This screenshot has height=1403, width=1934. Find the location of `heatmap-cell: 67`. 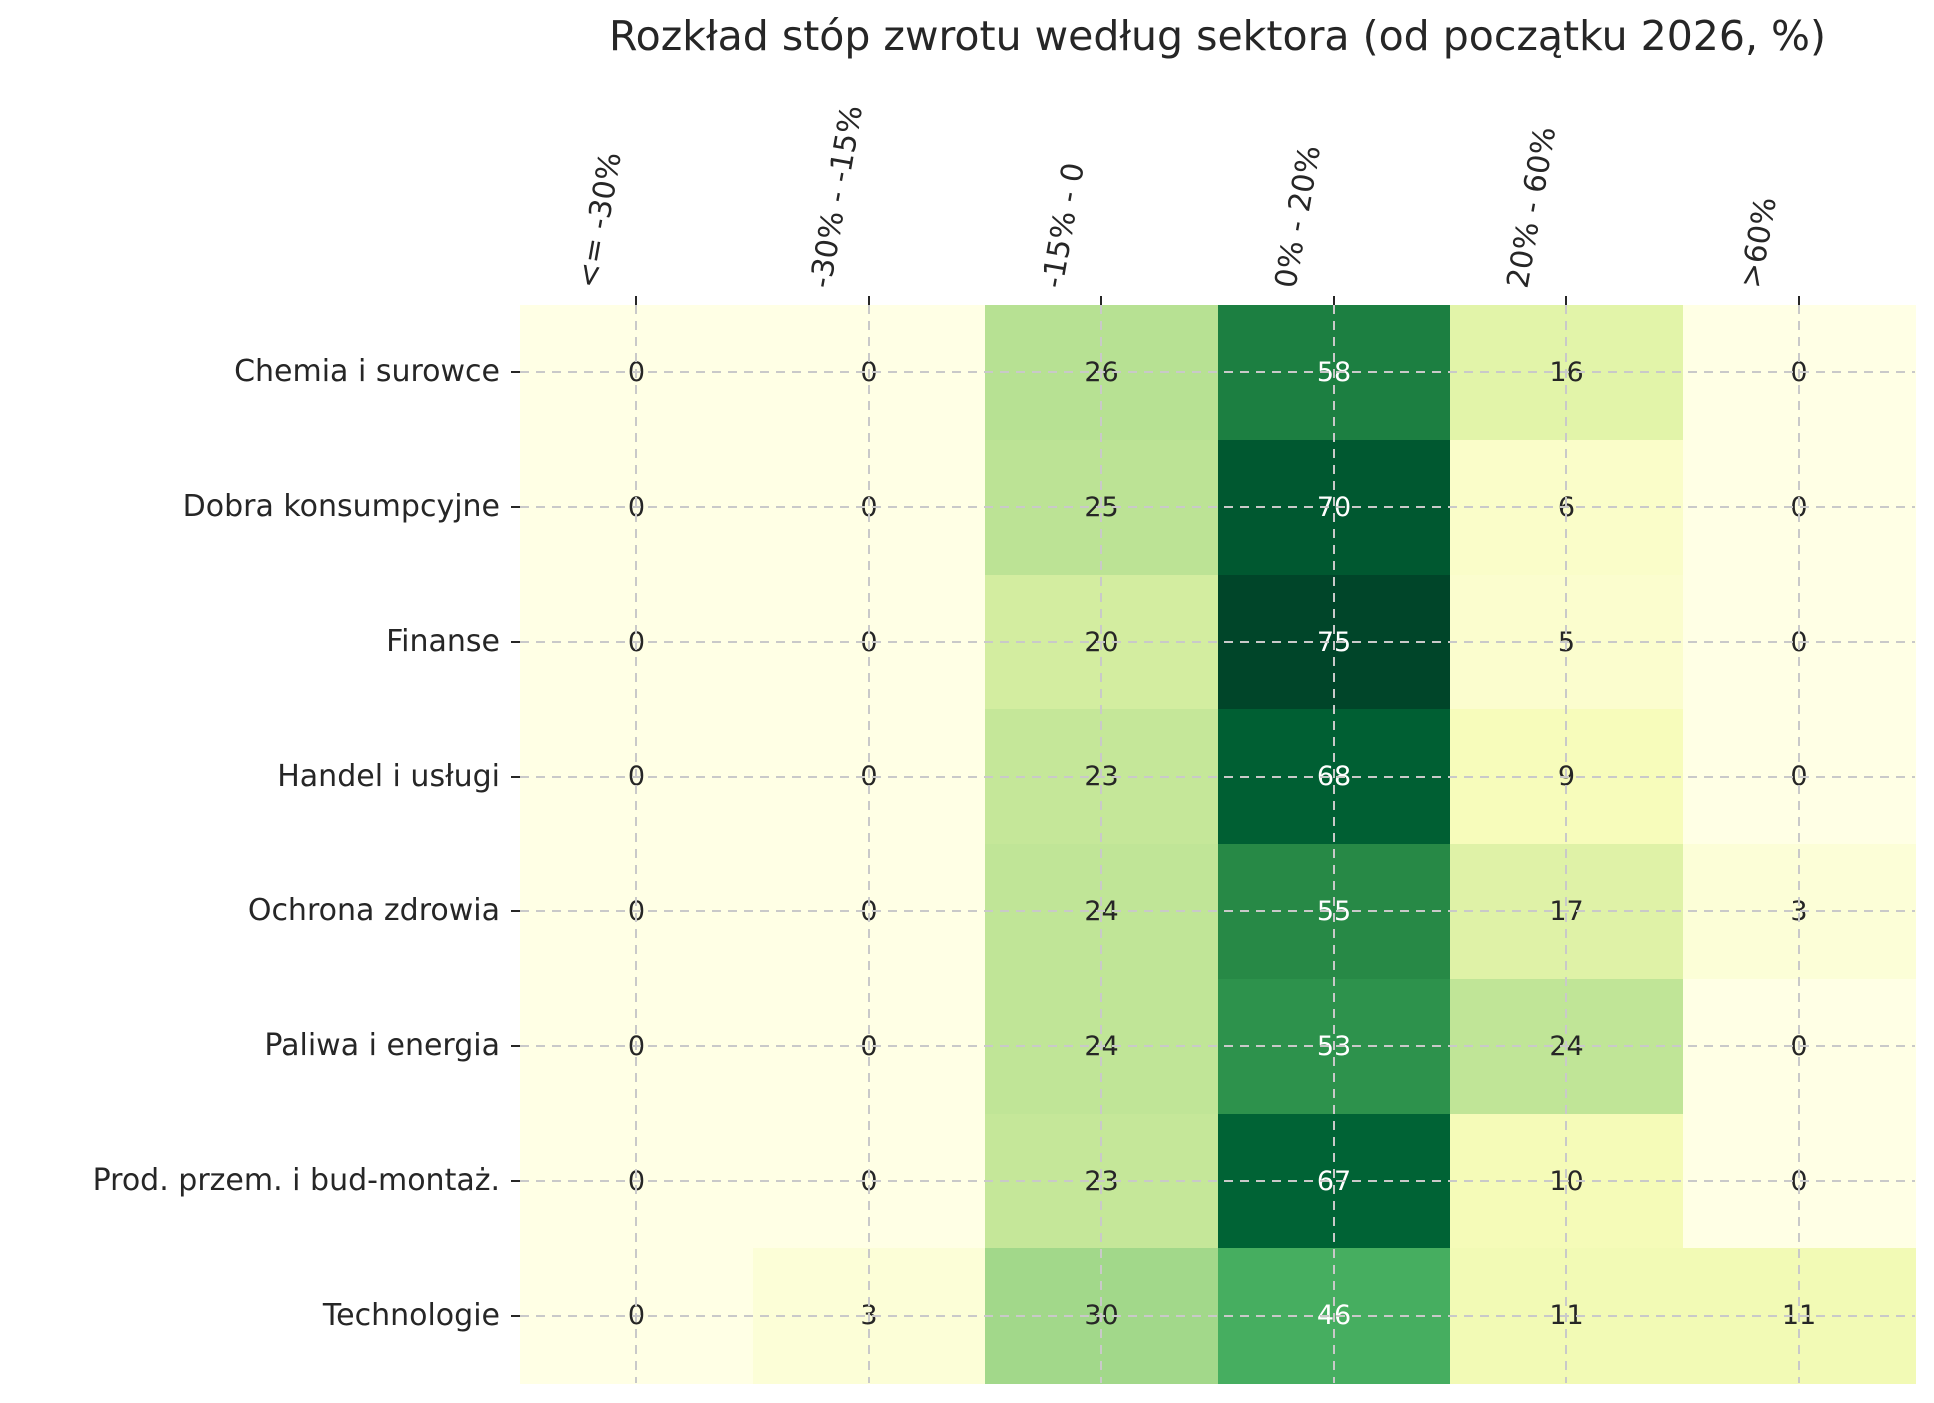

heatmap-cell: 67 is located at coordinates (1334, 1181).